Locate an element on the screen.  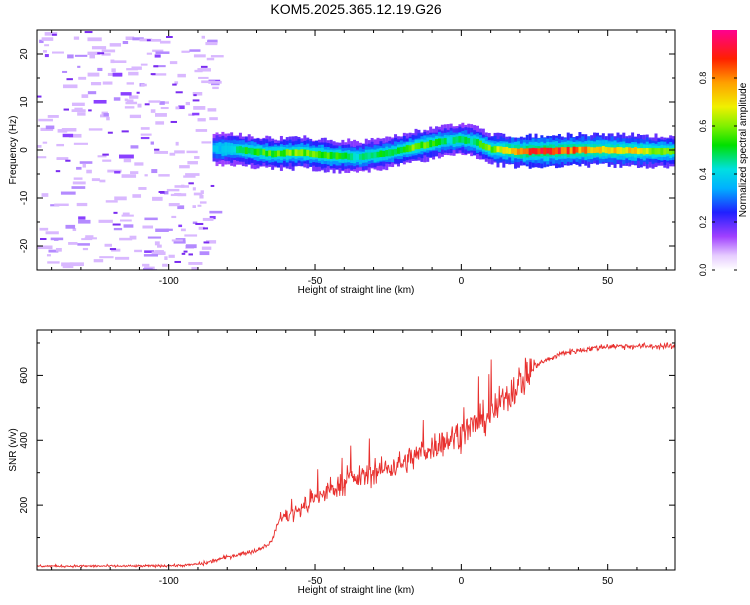
x-tick-label: -50 is located at coordinates (315, 281).